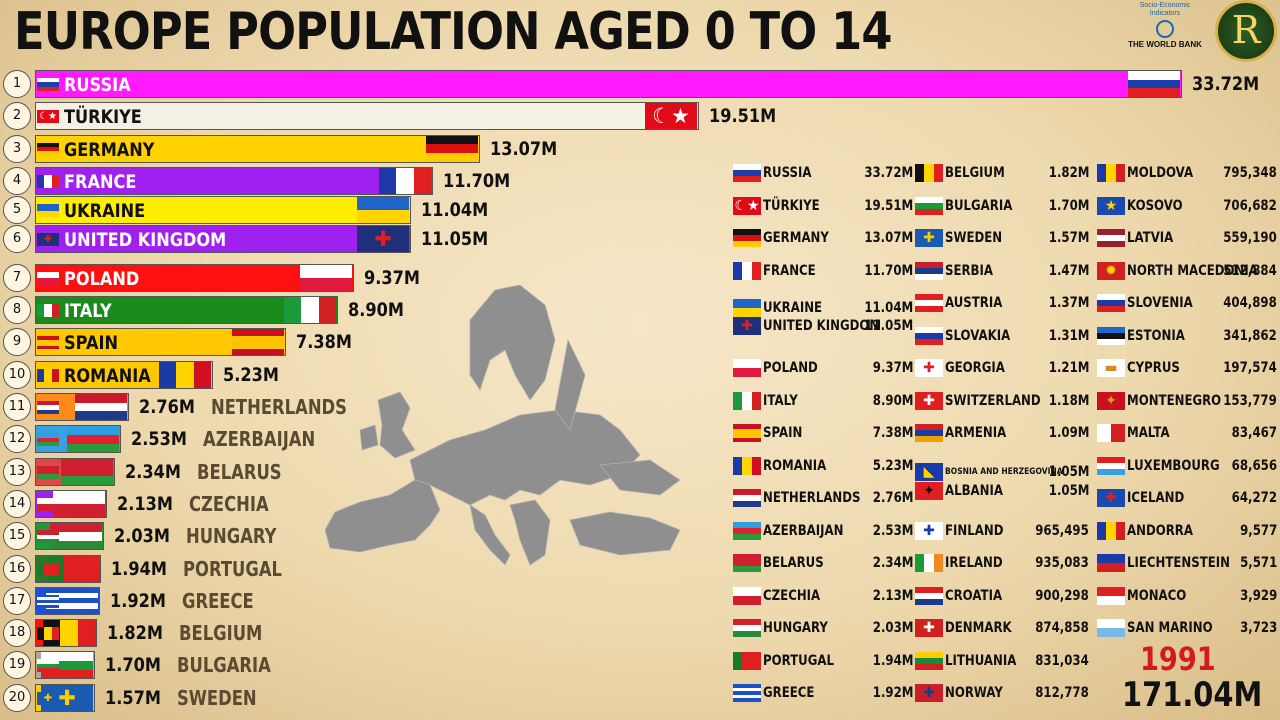 The width and height of the screenshot is (1280, 720). Describe the element at coordinates (892, 595) in the screenshot. I see `table-country-value: 2.13M` at that location.